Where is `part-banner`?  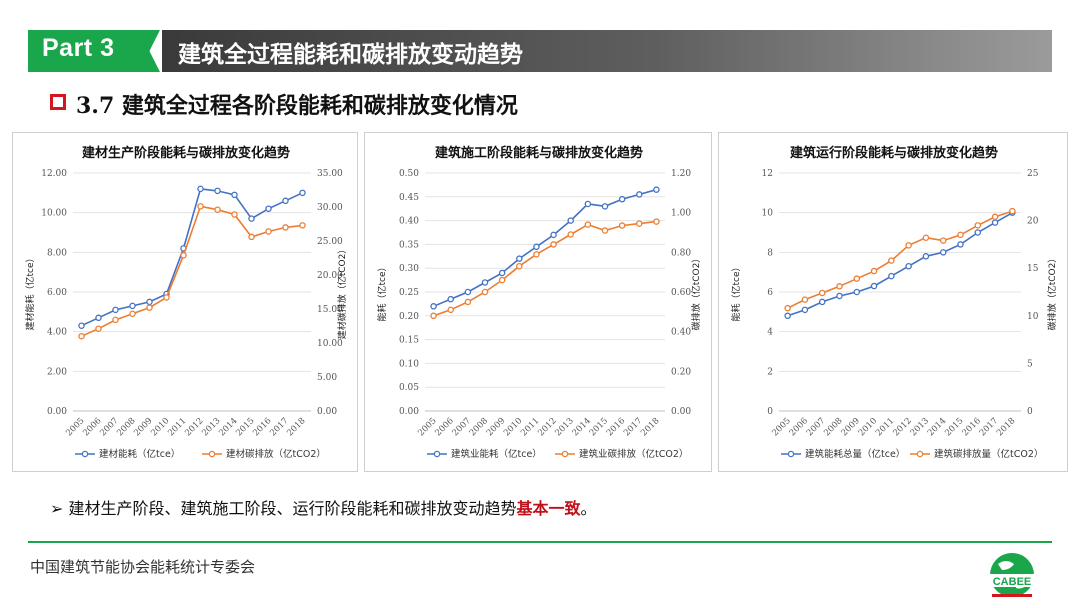
part-banner is located at coordinates (94, 51).